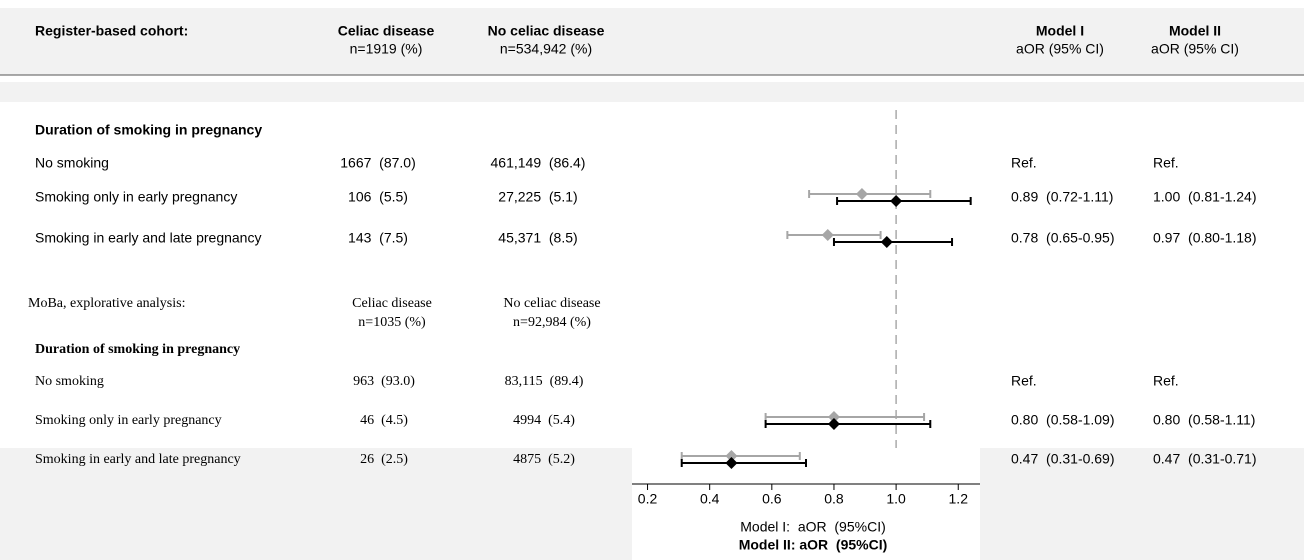 The image size is (1304, 560). I want to click on estimate-label: 0.47 (0.31-0.69), so click(1063, 459).